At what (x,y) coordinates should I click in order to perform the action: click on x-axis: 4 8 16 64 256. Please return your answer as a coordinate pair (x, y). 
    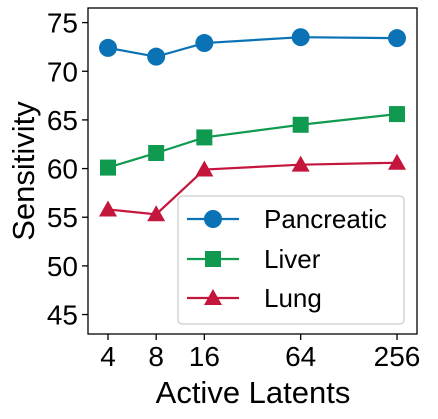
    Looking at the image, I should click on (260, 353).